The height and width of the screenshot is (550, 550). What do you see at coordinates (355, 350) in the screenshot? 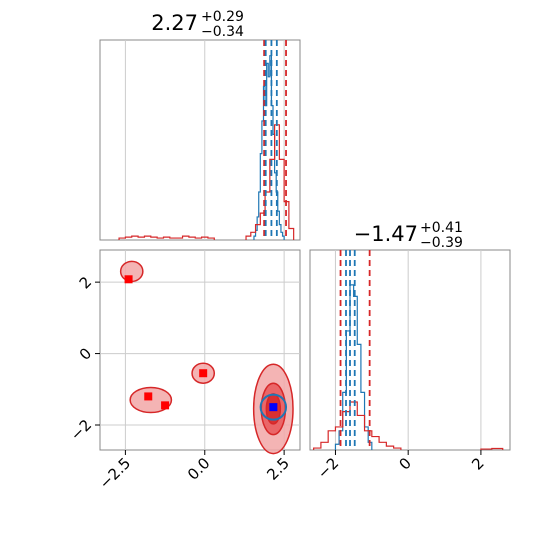
I see `panel-bottom-right-quantile-lines` at bounding box center [355, 350].